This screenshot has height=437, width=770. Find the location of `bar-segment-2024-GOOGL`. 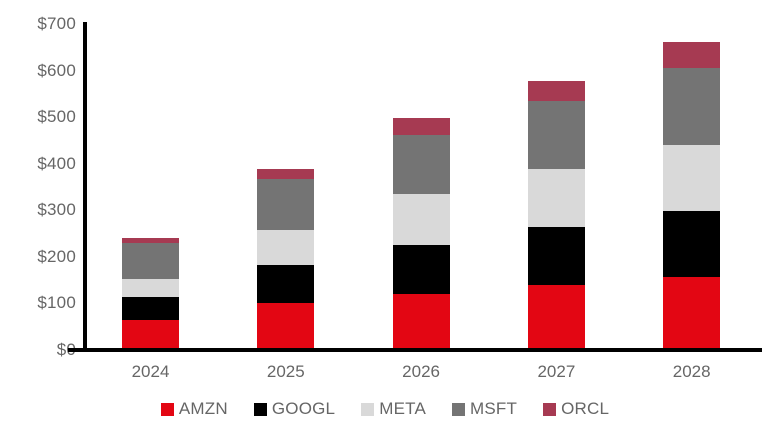

bar-segment-2024-GOOGL is located at coordinates (150, 308).